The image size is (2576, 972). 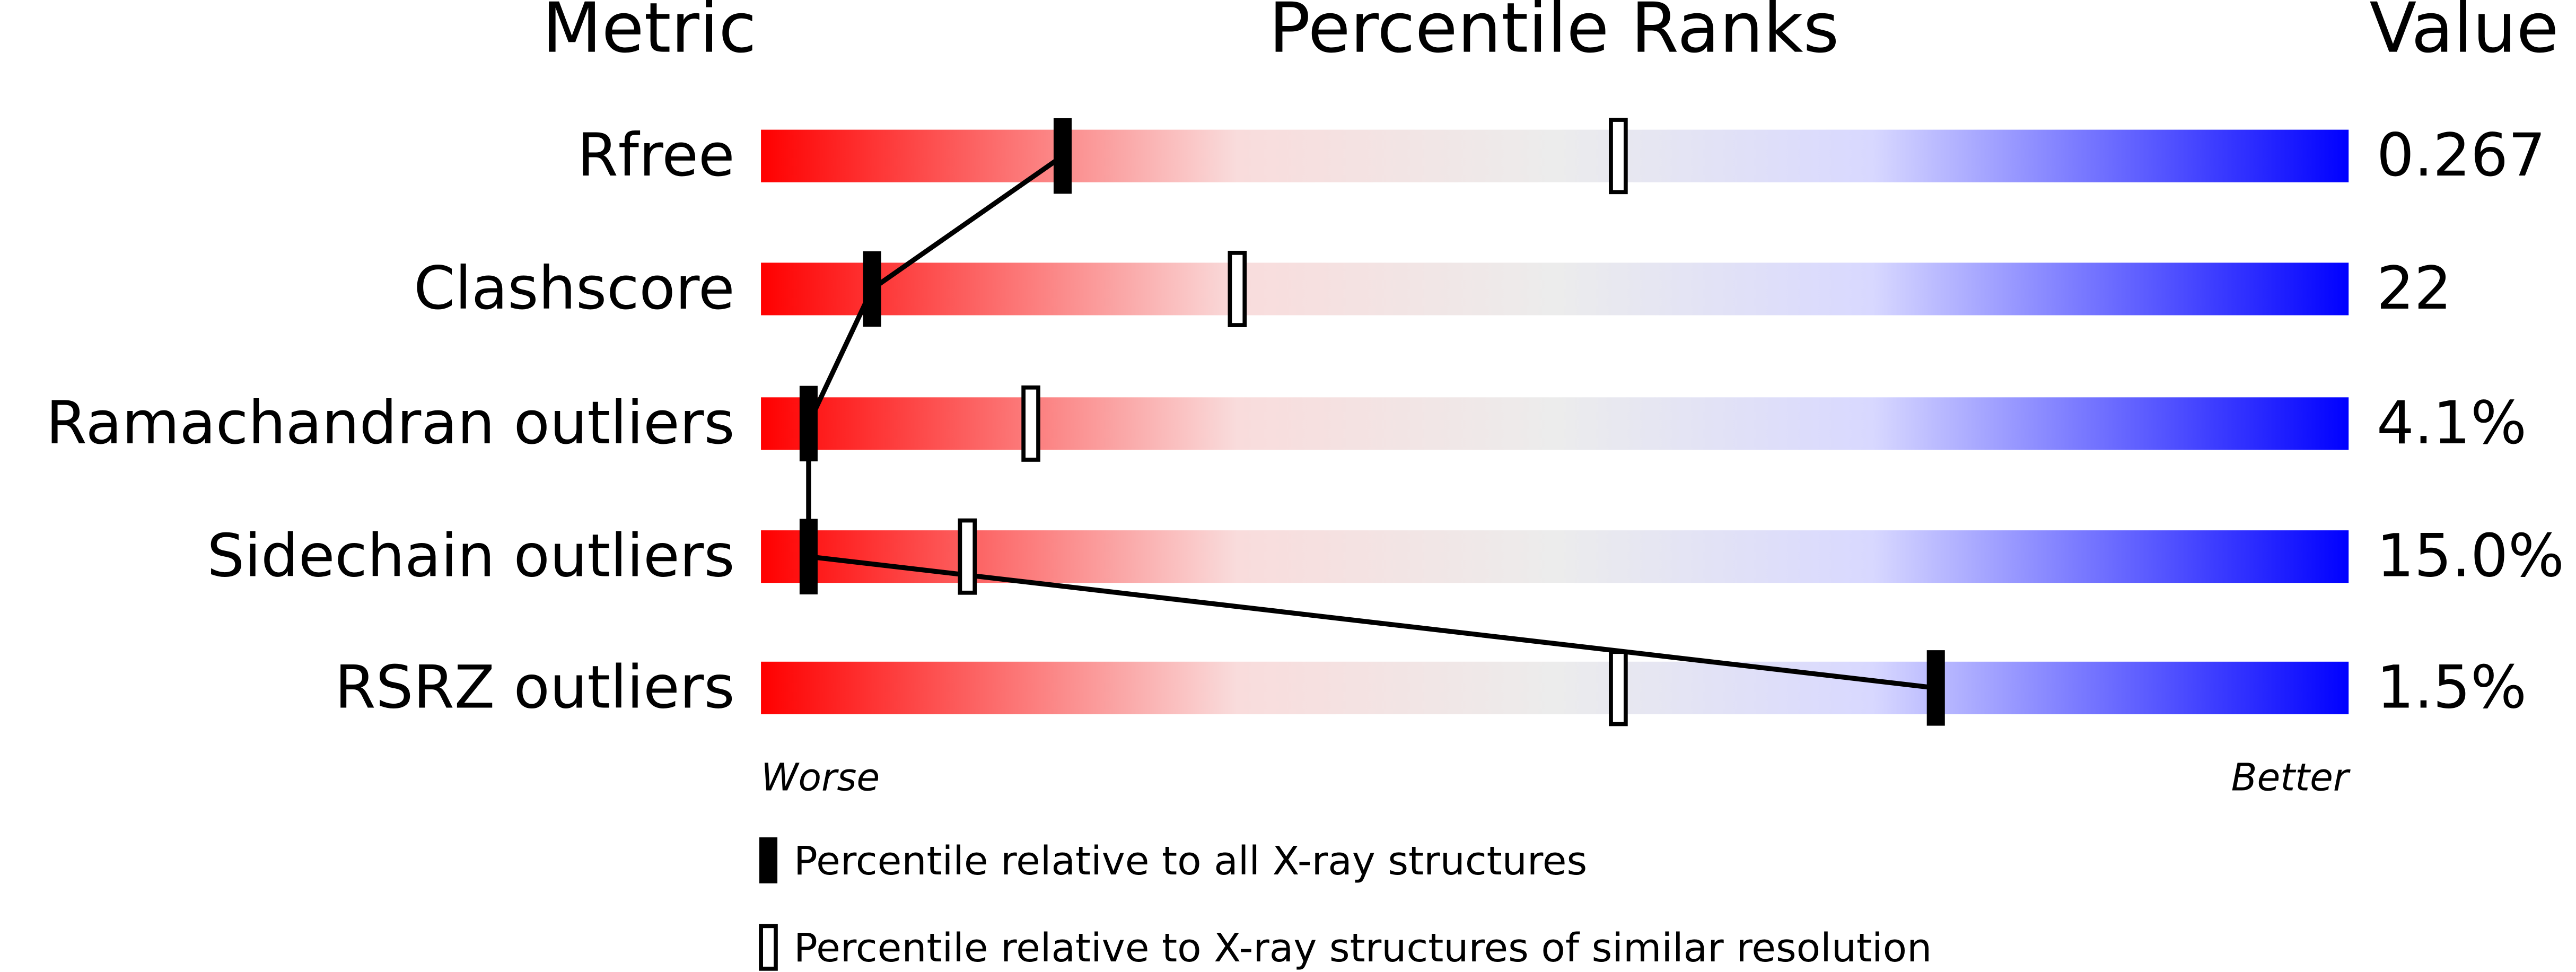 What do you see at coordinates (655, 155) in the screenshot?
I see `metric-label: Rfree` at bounding box center [655, 155].